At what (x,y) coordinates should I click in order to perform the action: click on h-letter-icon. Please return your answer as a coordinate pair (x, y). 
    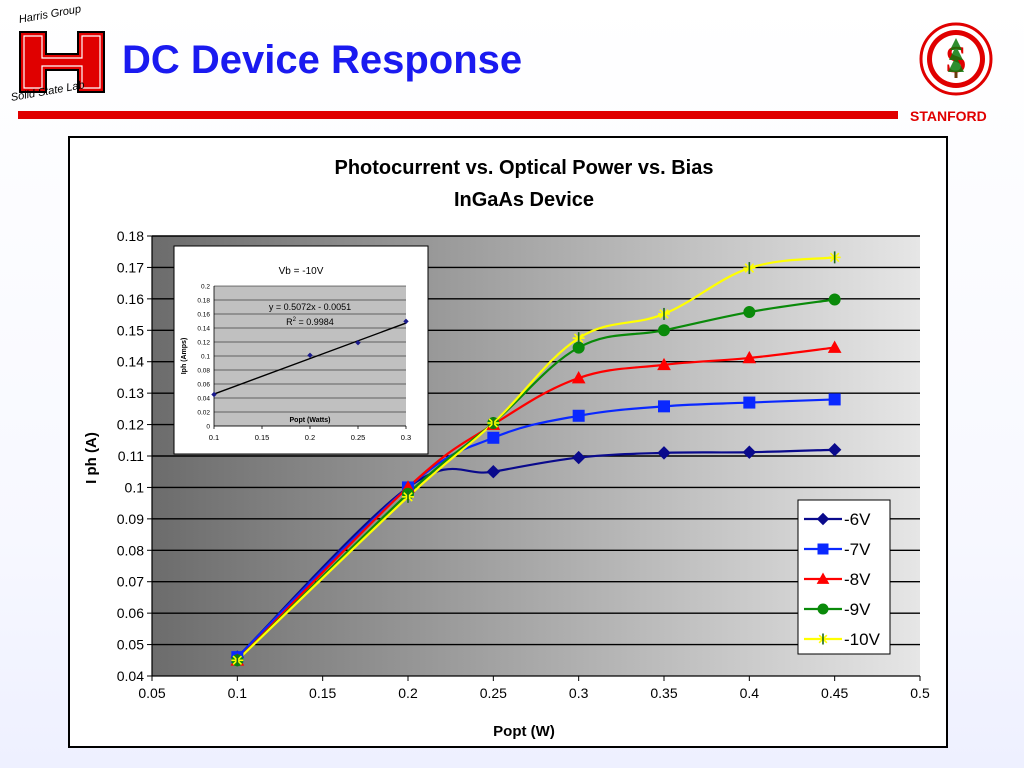
    Looking at the image, I should click on (62, 62).